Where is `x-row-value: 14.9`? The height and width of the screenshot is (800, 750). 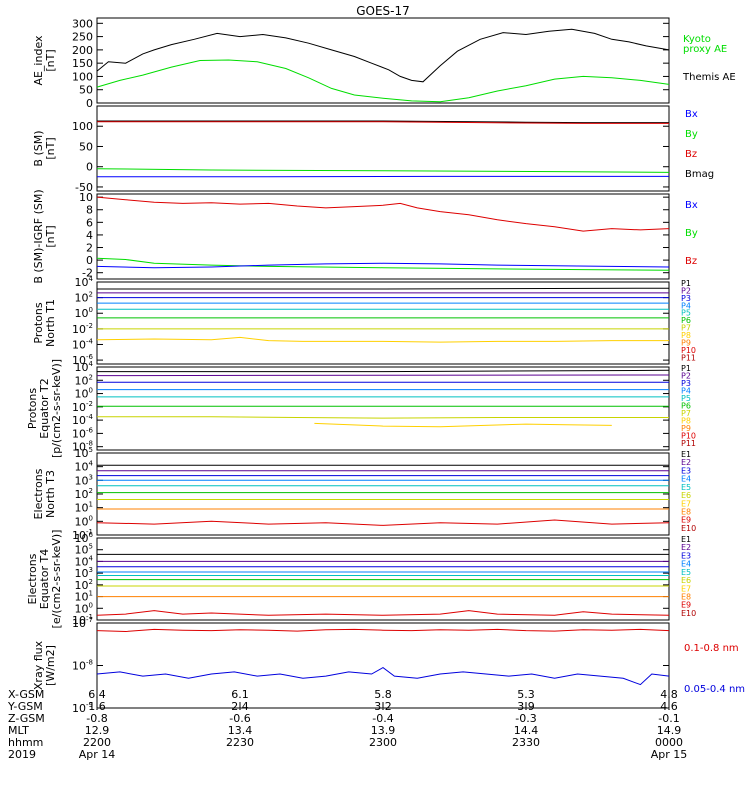
x-row-value: 14.9 is located at coordinates (669, 730).